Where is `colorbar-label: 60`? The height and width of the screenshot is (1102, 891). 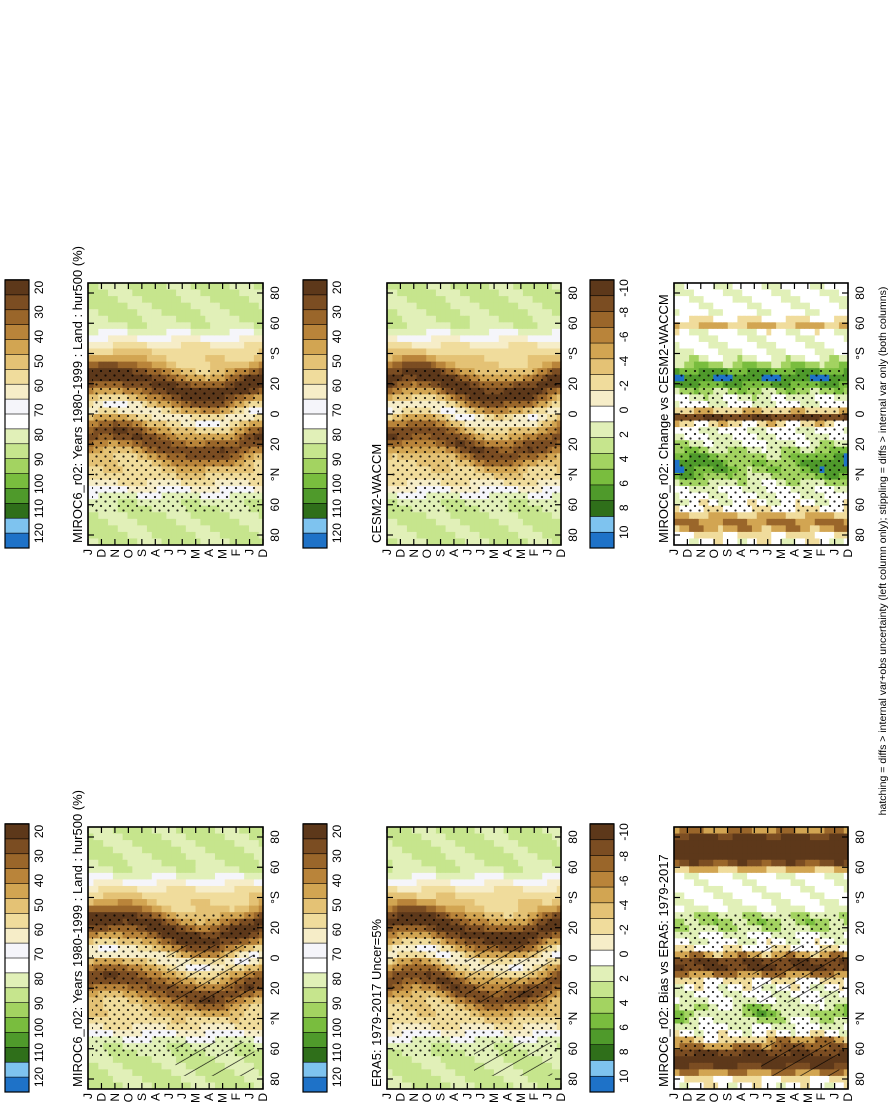
colorbar-label: 60 is located at coordinates (39, 386).